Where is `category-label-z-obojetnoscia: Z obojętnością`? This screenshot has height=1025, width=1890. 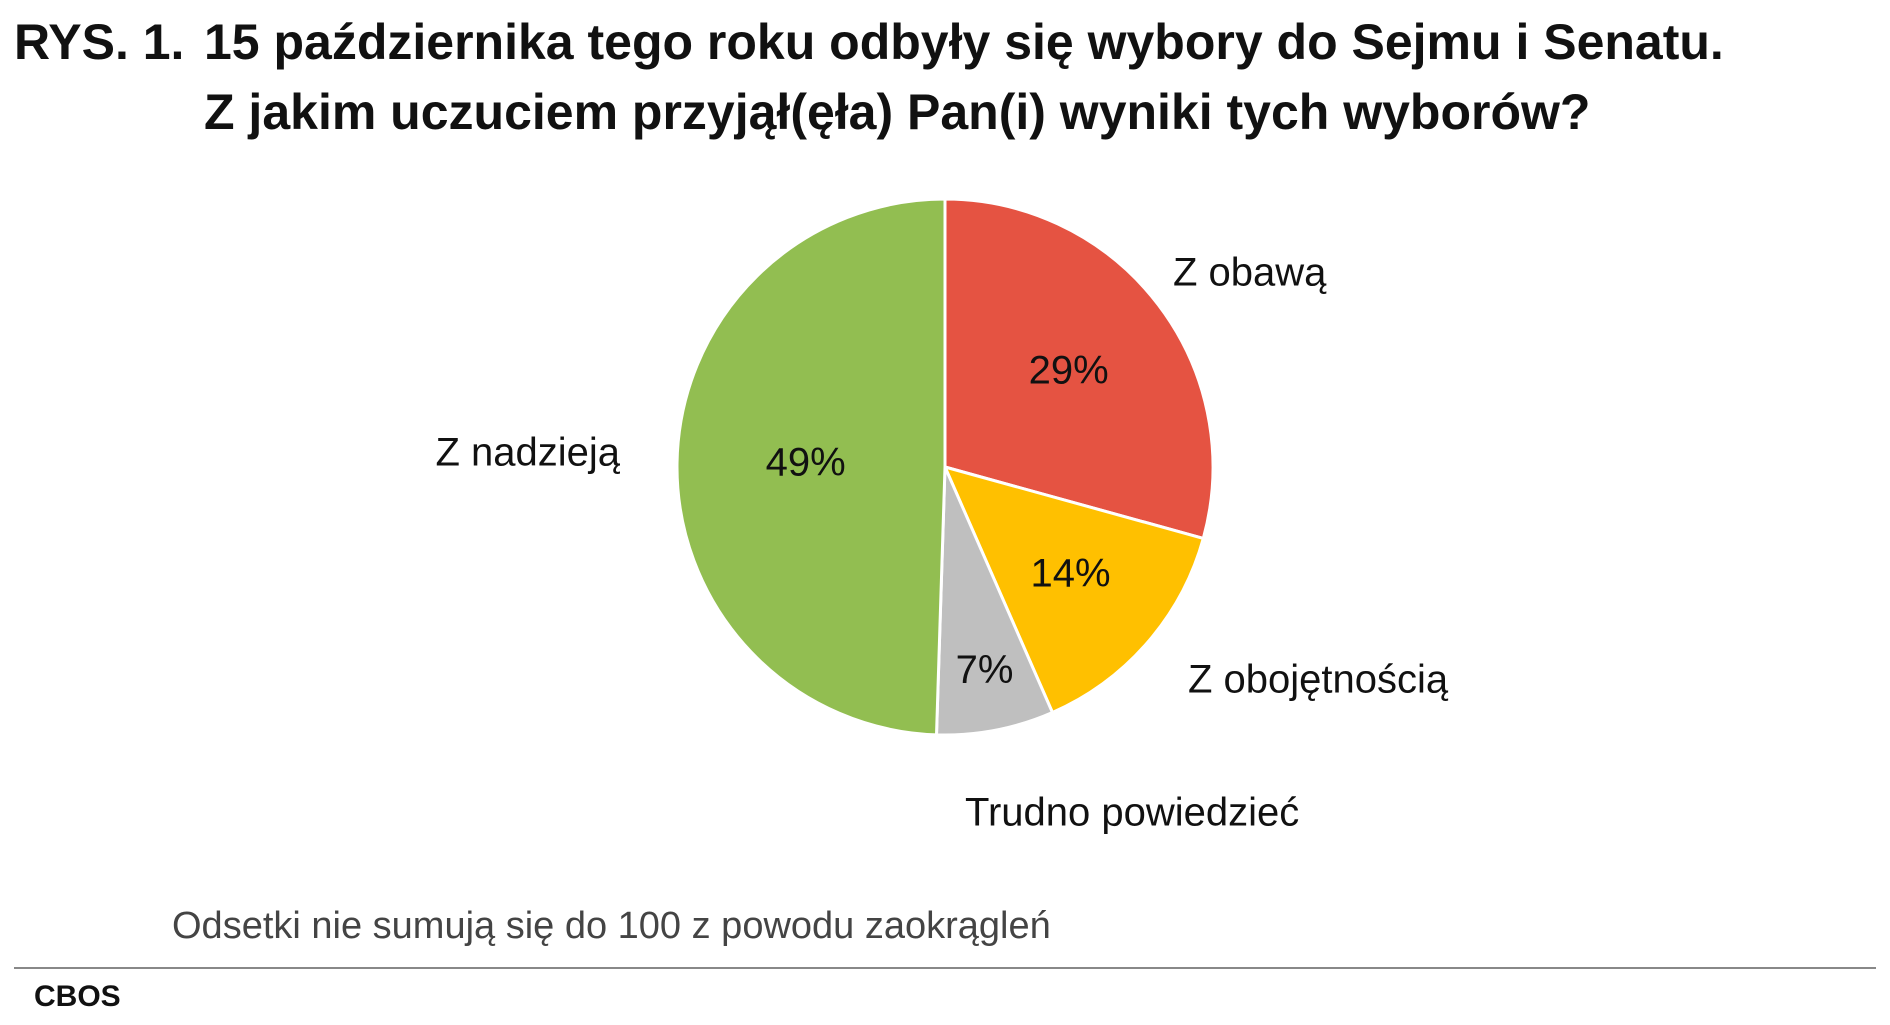 category-label-z-obojetnoscia: Z obojętnością is located at coordinates (1318, 680).